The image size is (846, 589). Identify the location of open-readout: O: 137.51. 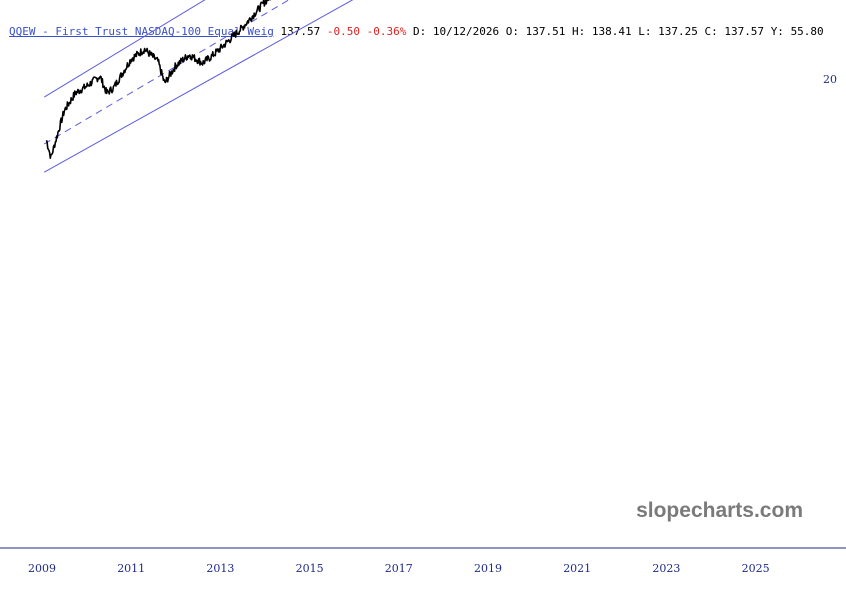
(535, 31).